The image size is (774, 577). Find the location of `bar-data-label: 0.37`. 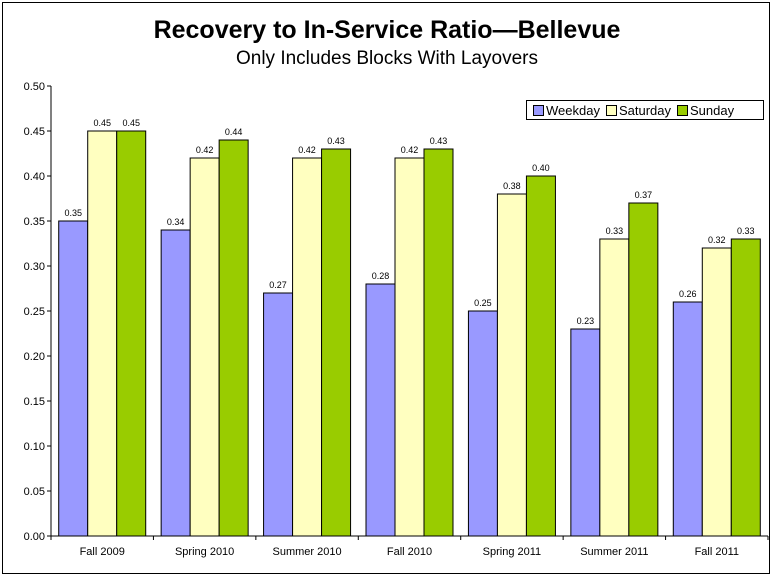

bar-data-label: 0.37 is located at coordinates (644, 195).